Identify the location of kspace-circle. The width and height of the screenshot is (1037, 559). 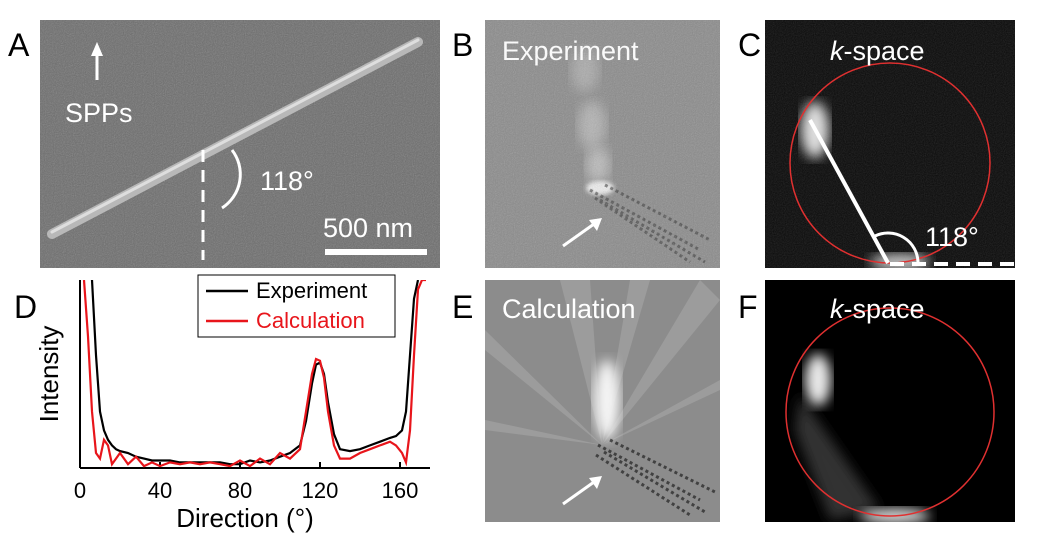
(890, 412).